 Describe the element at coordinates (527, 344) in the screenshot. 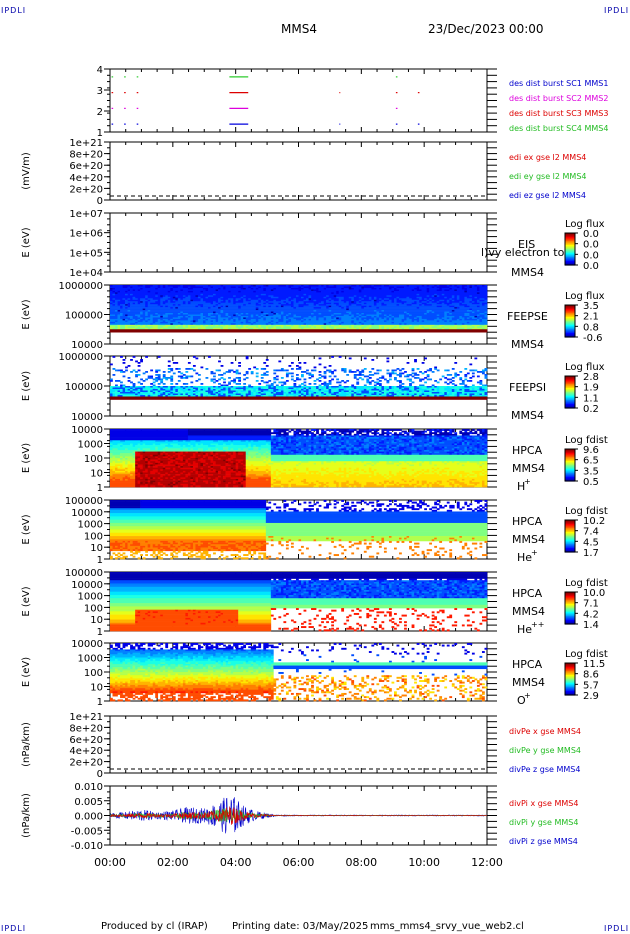

I see `feepse-spacecraft-label: MMS4` at that location.